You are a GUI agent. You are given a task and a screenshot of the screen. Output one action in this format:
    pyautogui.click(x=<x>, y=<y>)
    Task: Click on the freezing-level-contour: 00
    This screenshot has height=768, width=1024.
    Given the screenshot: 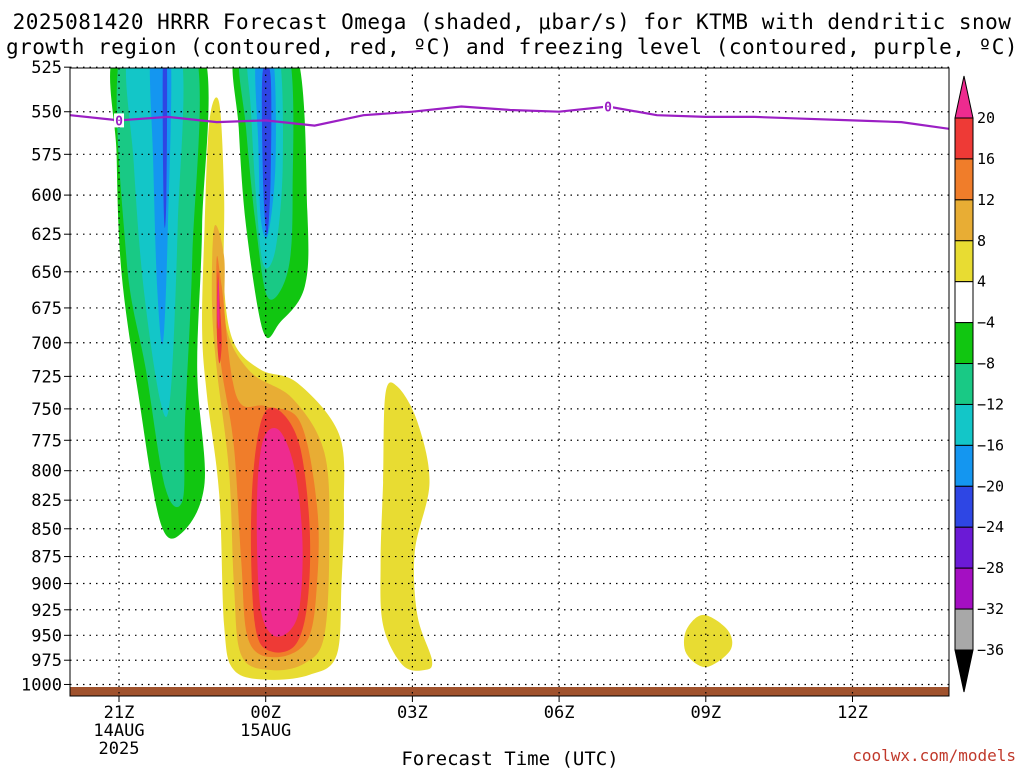 What is the action you would take?
    pyautogui.click(x=509, y=114)
    